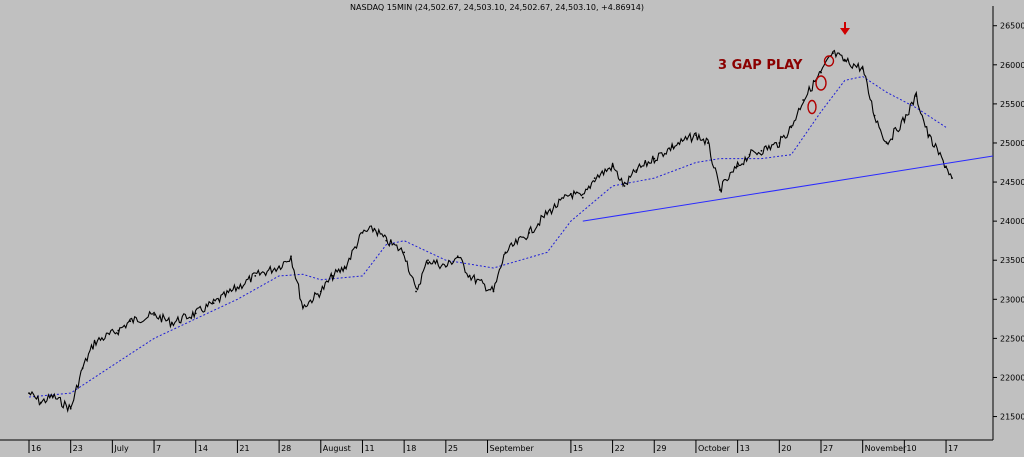 Image resolution: width=1024 pixels, height=457 pixels. What do you see at coordinates (453, 448) in the screenshot?
I see `x-tick-label: 25` at bounding box center [453, 448].